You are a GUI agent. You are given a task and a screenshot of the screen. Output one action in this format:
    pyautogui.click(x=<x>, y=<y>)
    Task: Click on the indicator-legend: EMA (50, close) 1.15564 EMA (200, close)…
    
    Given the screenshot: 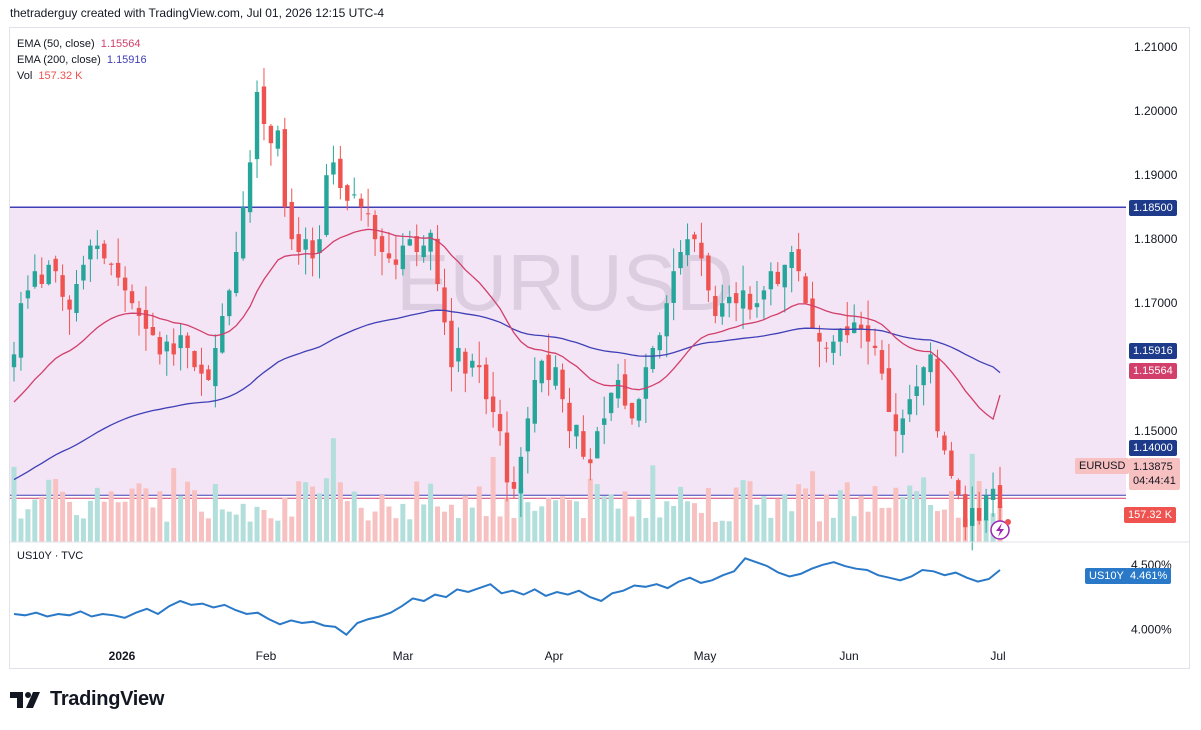 What is the action you would take?
    pyautogui.click(x=82, y=60)
    